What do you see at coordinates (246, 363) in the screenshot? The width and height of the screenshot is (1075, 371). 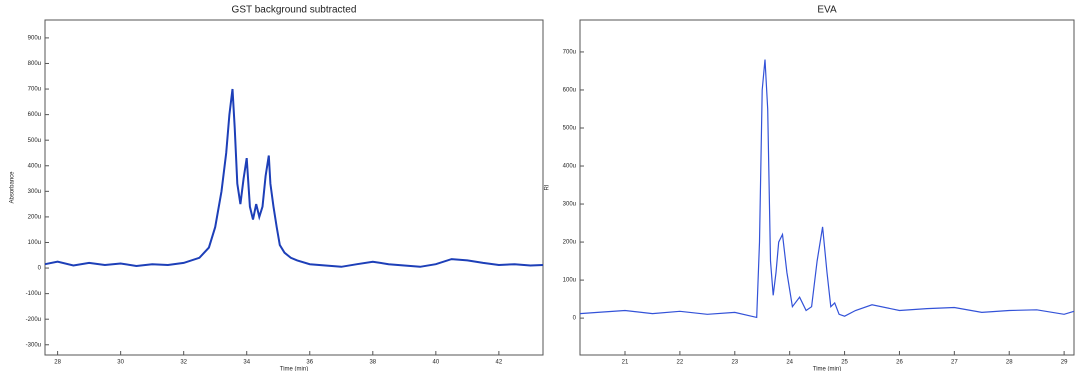 I see `x-tick-label: 34` at bounding box center [246, 363].